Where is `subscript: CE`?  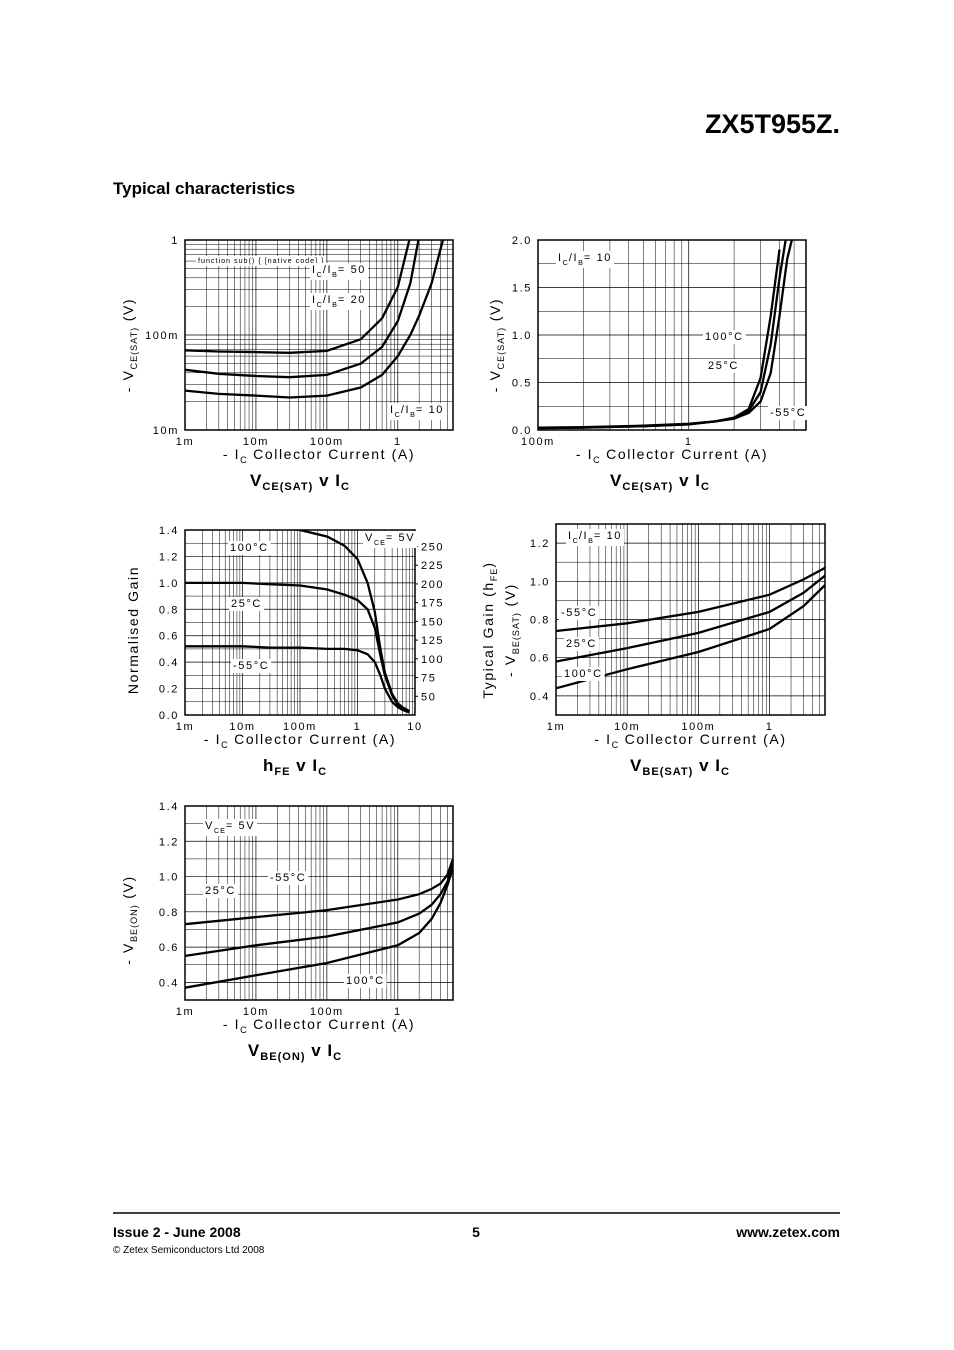 subscript: CE is located at coordinates (220, 831).